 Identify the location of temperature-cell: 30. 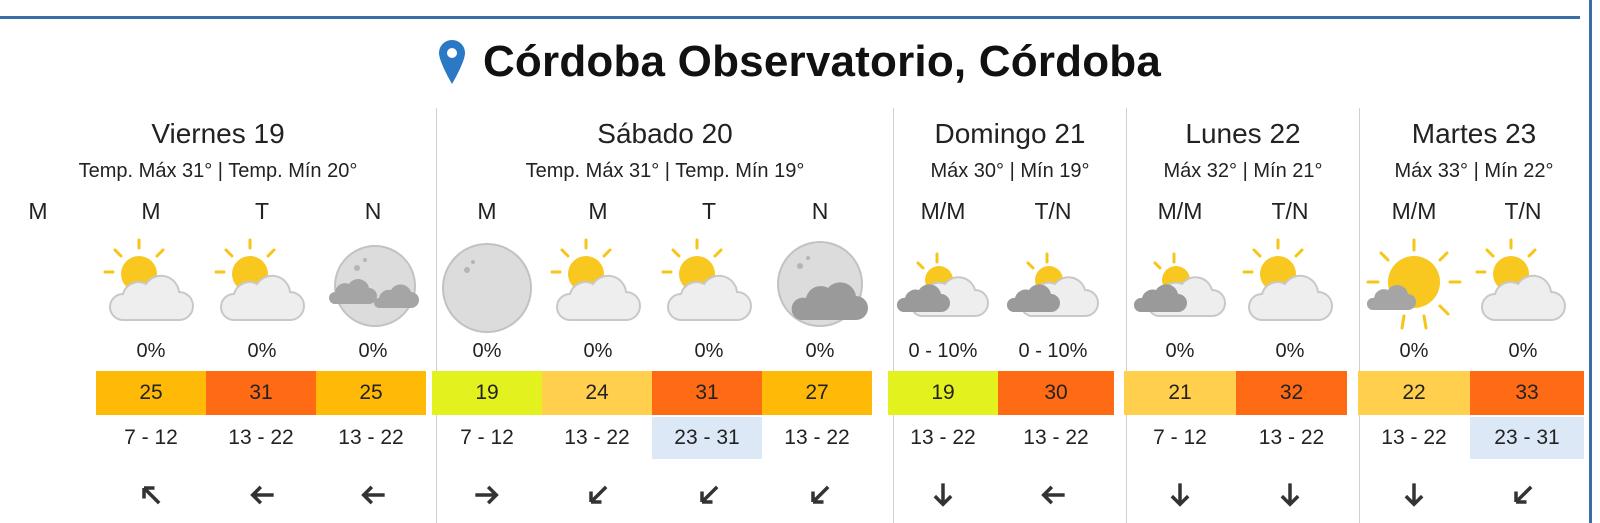
(1056, 393).